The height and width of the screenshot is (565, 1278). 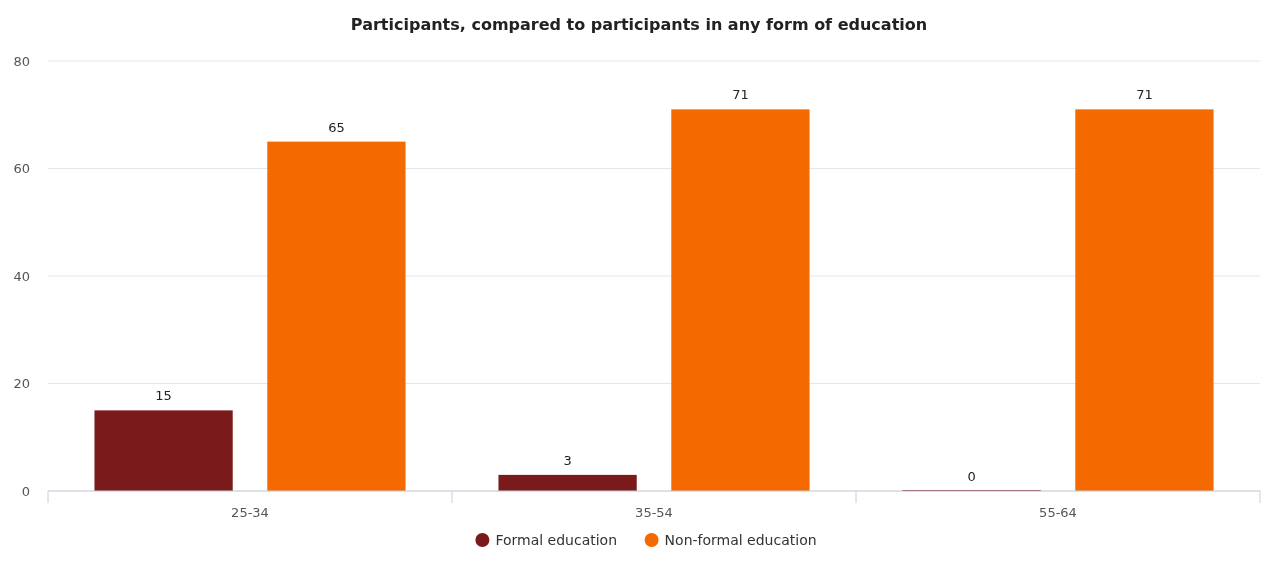 What do you see at coordinates (1058, 512) in the screenshot?
I see `x-tick-label: 55-64` at bounding box center [1058, 512].